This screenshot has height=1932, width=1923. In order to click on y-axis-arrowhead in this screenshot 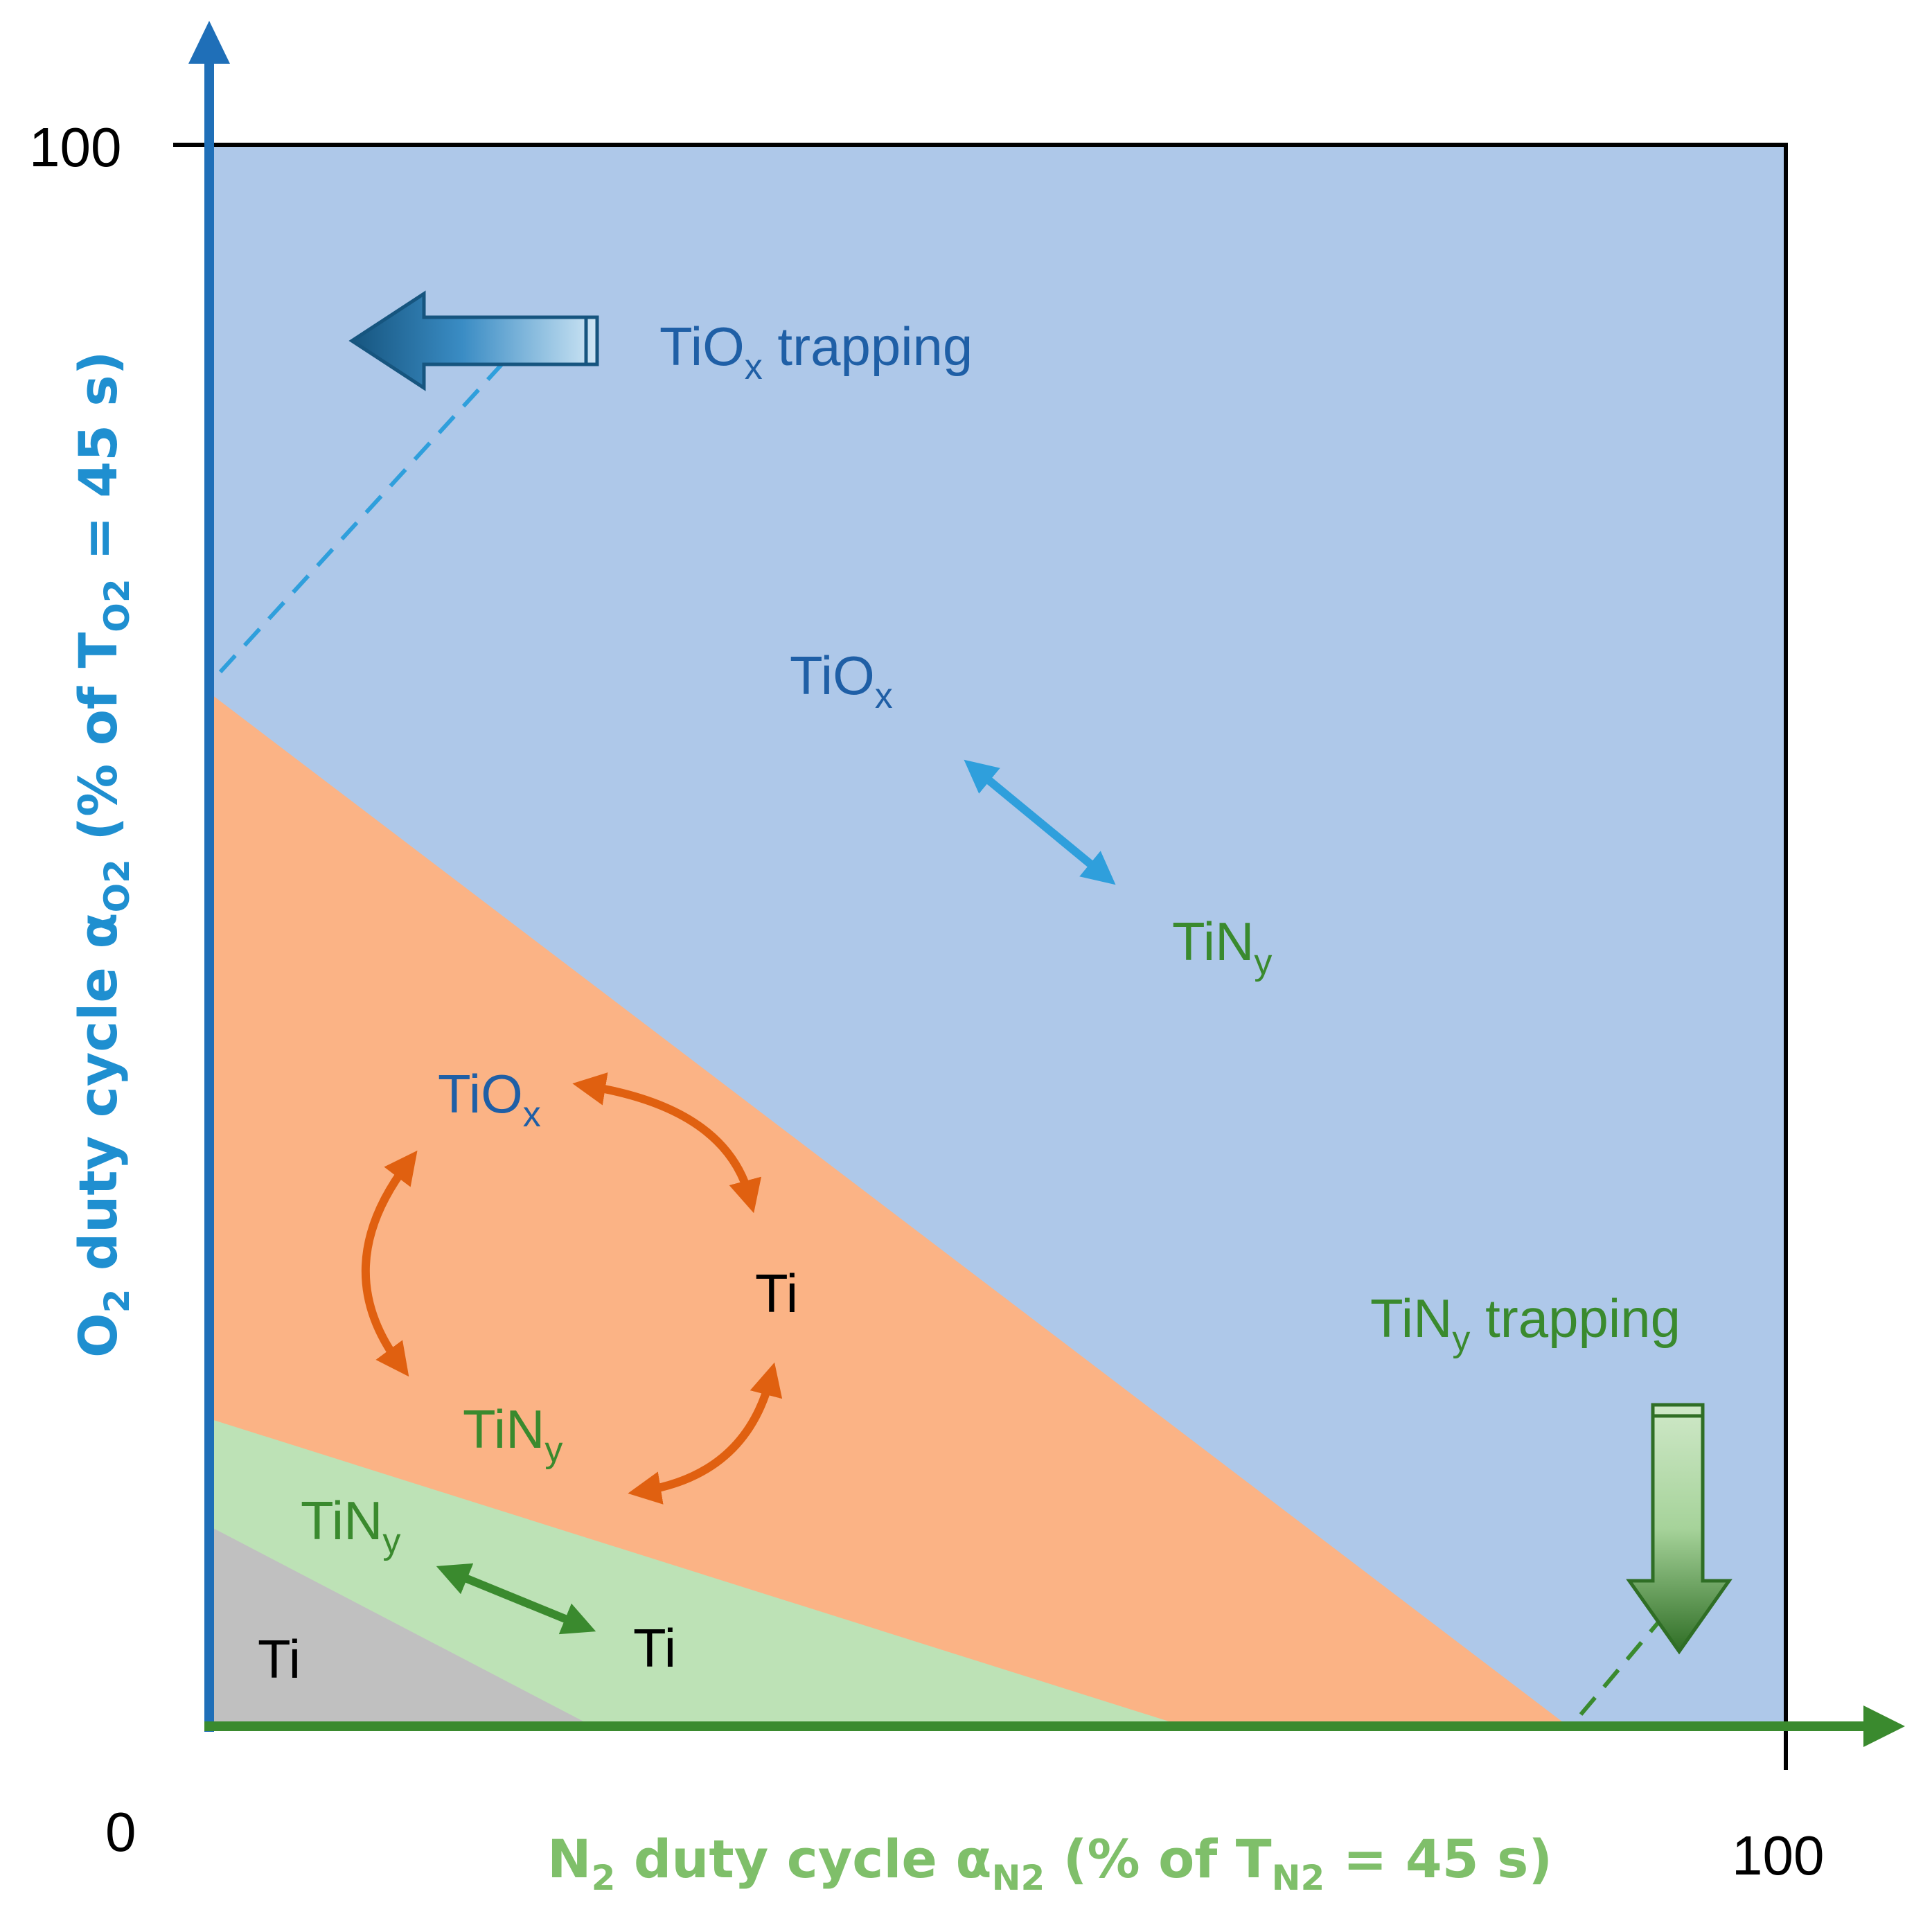, I will do `click(209, 42)`.